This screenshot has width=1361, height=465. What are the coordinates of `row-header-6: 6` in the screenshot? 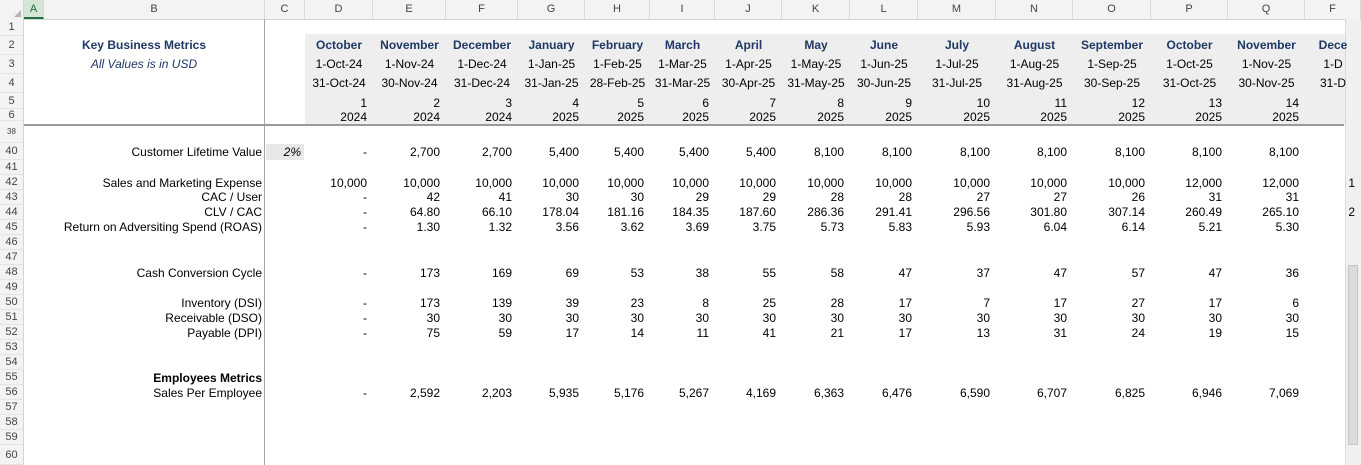 It's located at (12, 115).